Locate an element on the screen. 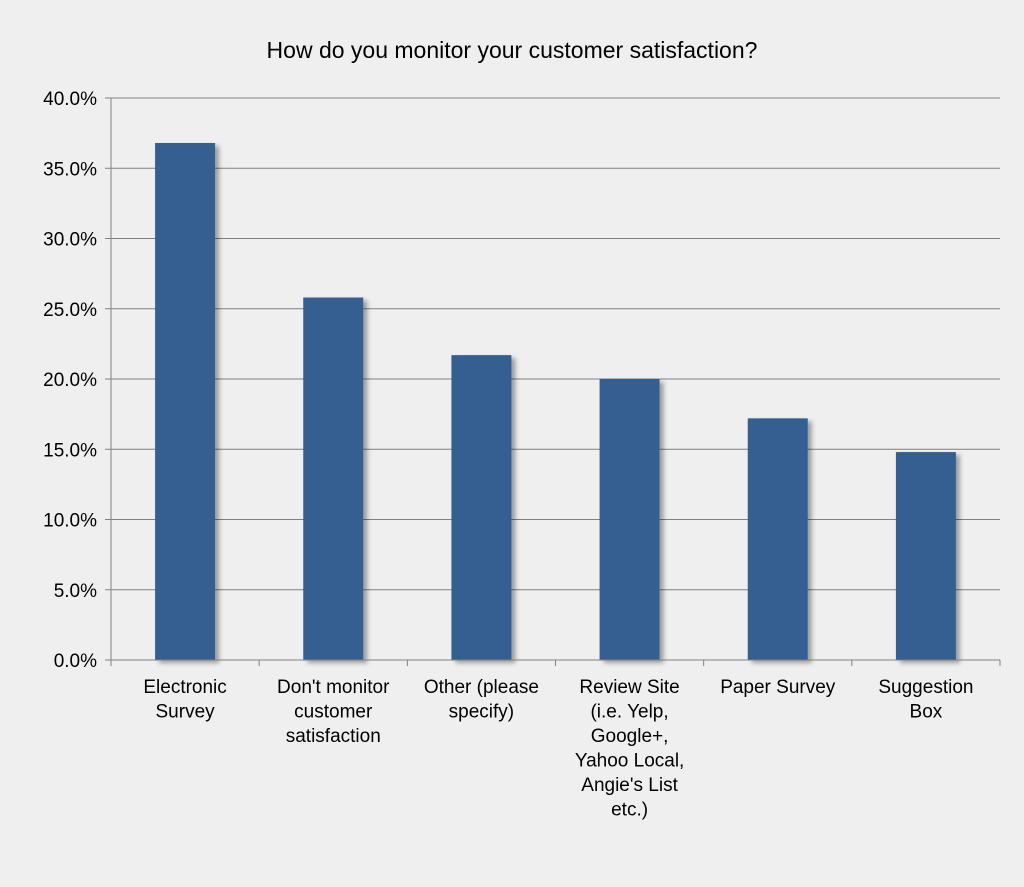 Image resolution: width=1024 pixels, height=887 pixels. y-tick-label: 25.0% is located at coordinates (70, 310).